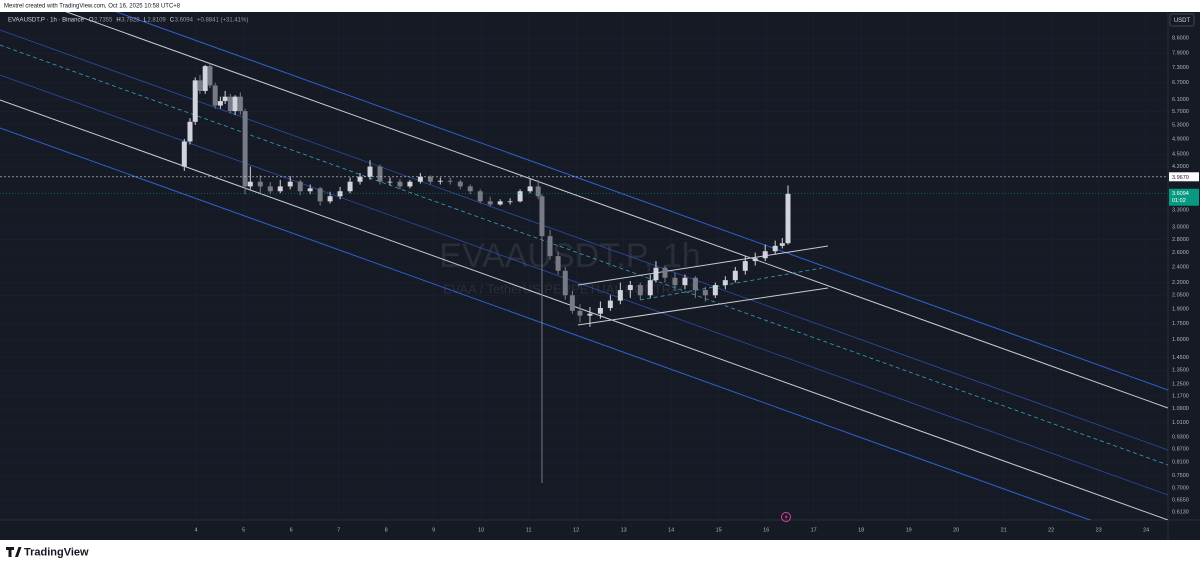  I want to click on event-icon, so click(786, 517).